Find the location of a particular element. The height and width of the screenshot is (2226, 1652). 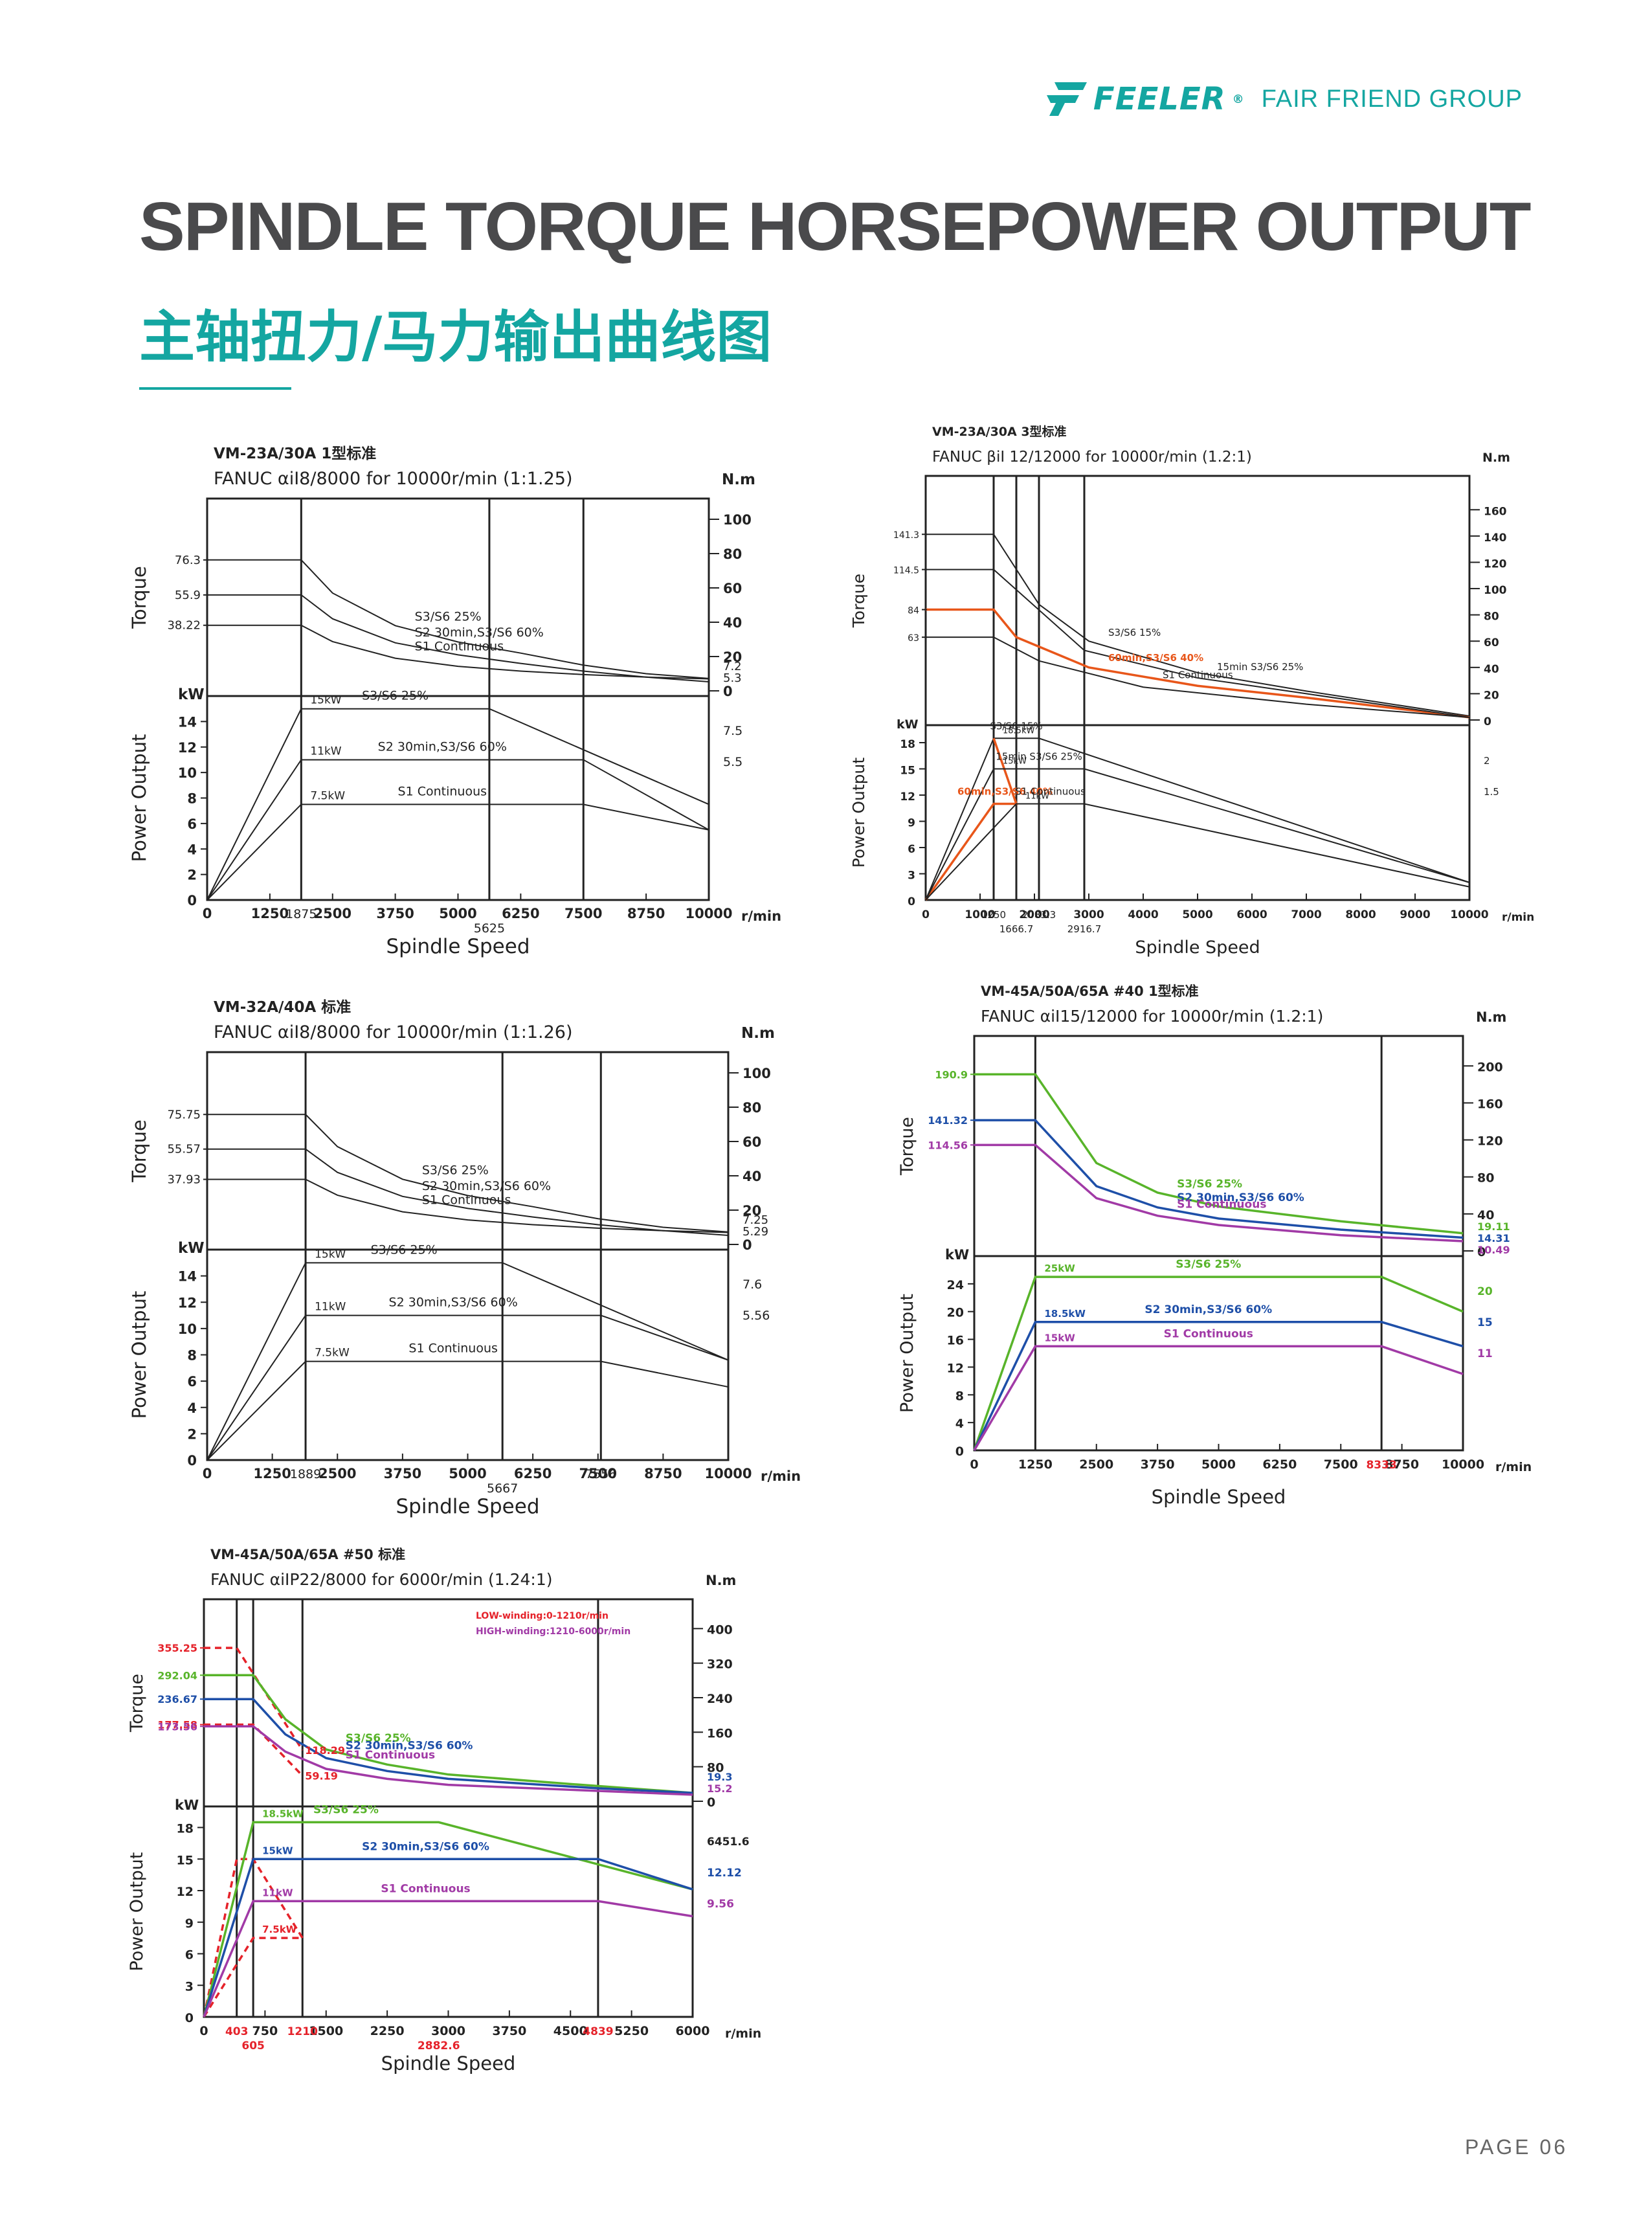

torque-tick-label: 320 is located at coordinates (720, 1665).